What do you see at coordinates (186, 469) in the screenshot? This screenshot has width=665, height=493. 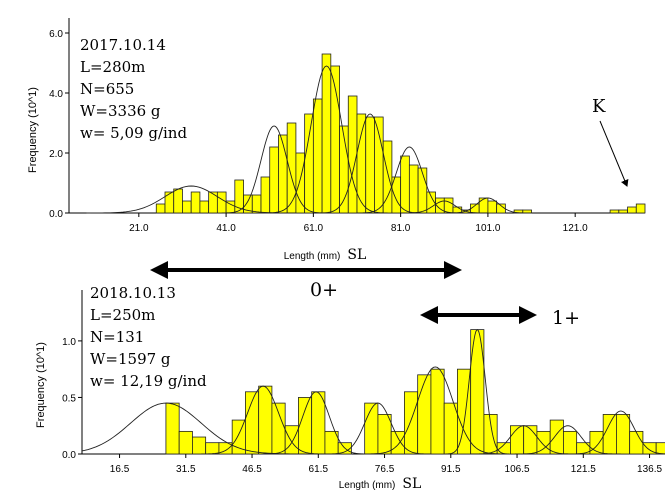 I see `x-tick-label: 31.5` at bounding box center [186, 469].